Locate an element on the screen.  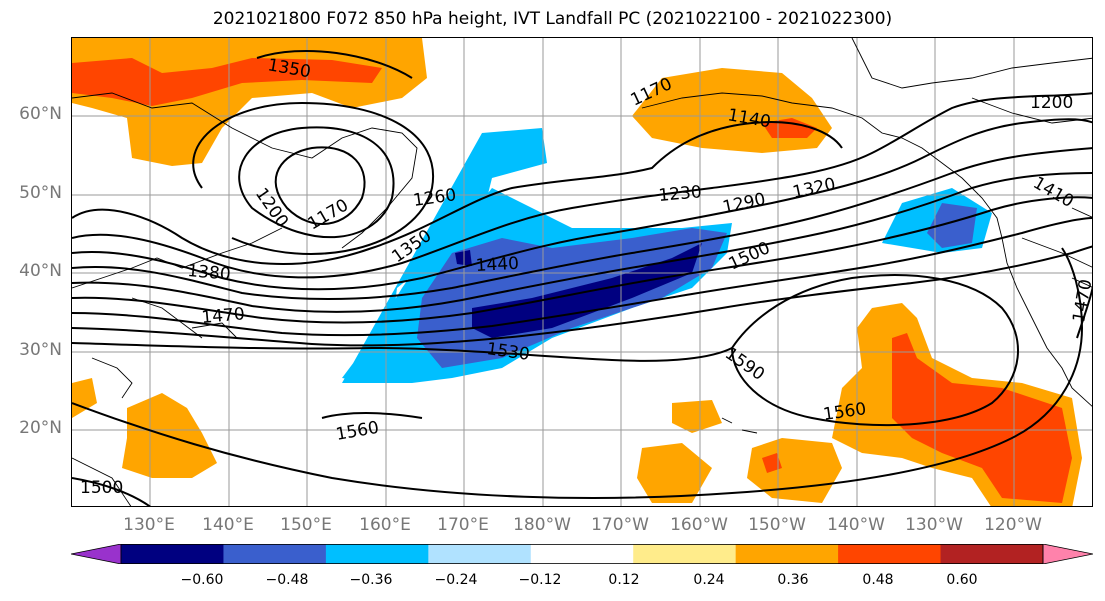
colorbar-tick: −0.48 is located at coordinates (287, 580).